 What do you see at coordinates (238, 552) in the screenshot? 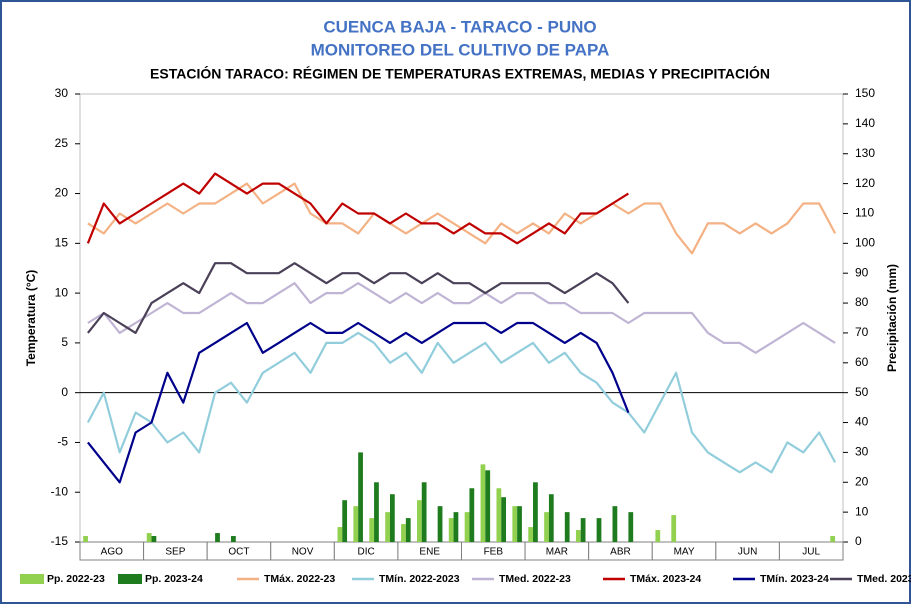
I see `x-tick-label: OCT` at bounding box center [238, 552].